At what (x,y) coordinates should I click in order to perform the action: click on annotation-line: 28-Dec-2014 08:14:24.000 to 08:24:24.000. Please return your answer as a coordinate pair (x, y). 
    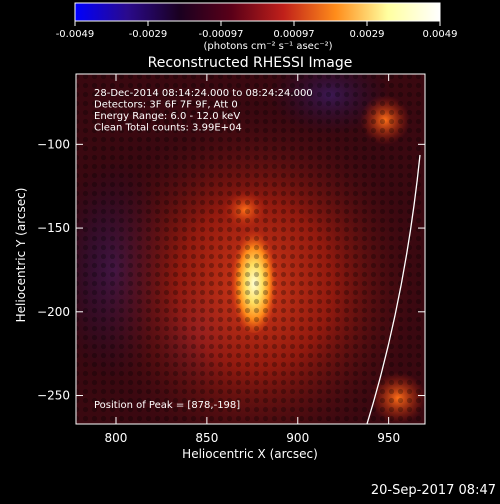
    Looking at the image, I should click on (203, 93).